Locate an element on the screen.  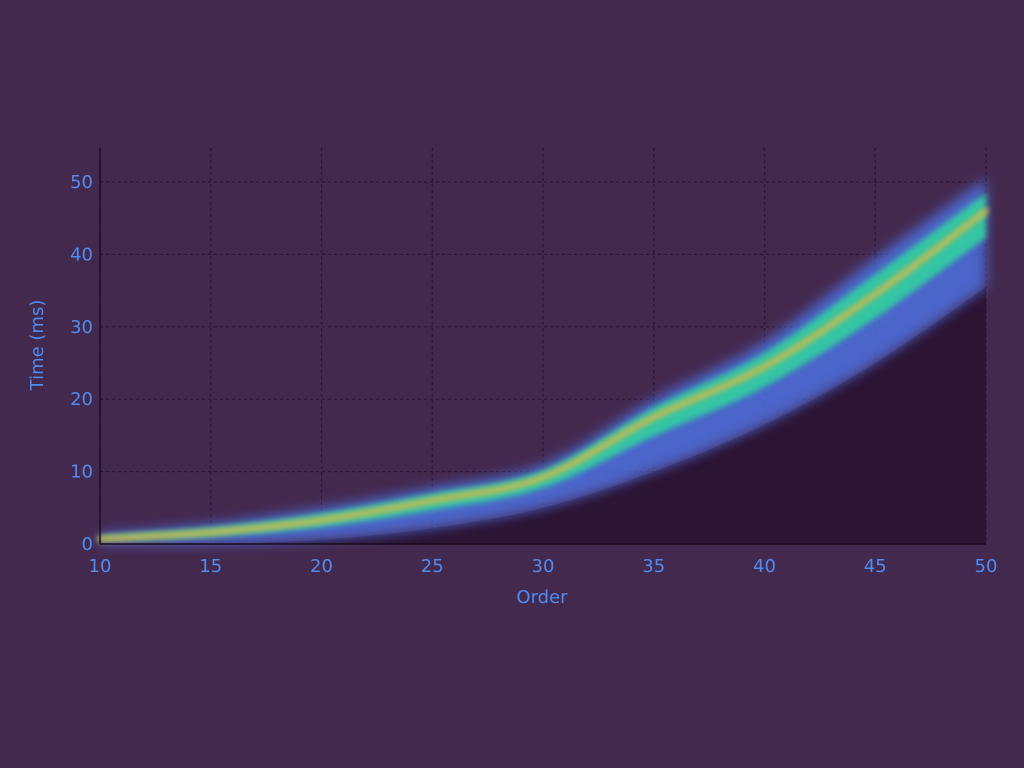
y-tick-label-1: 10 is located at coordinates (81, 472).